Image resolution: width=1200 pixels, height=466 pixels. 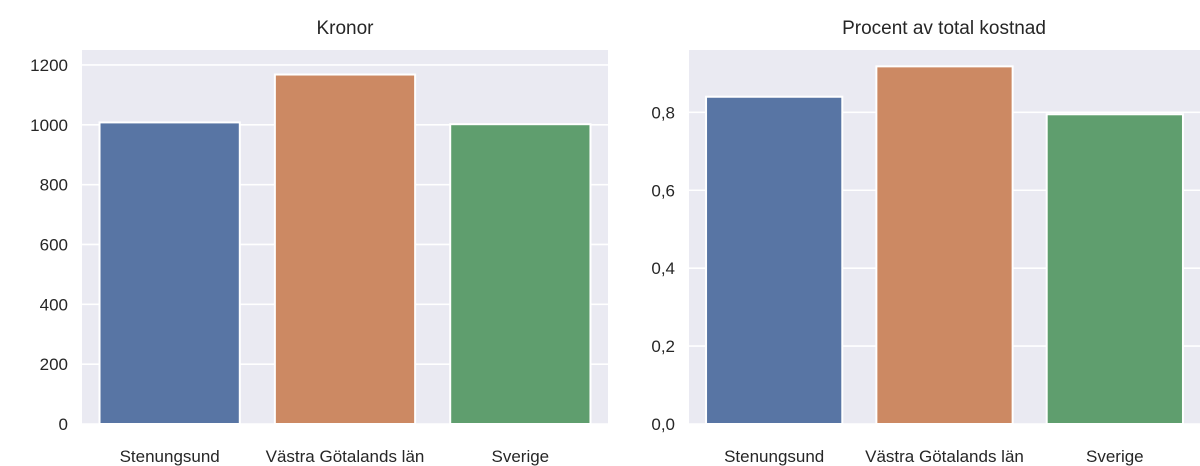 I want to click on procent-ytick-label-2: 0,4, so click(x=663, y=268).